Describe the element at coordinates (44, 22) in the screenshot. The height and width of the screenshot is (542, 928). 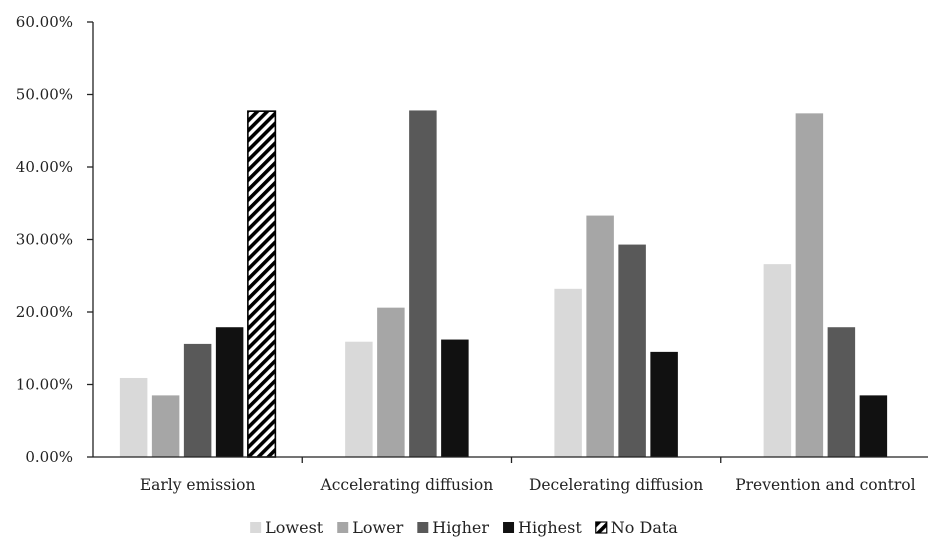
I see `y-tick-label: 60.00%` at that location.